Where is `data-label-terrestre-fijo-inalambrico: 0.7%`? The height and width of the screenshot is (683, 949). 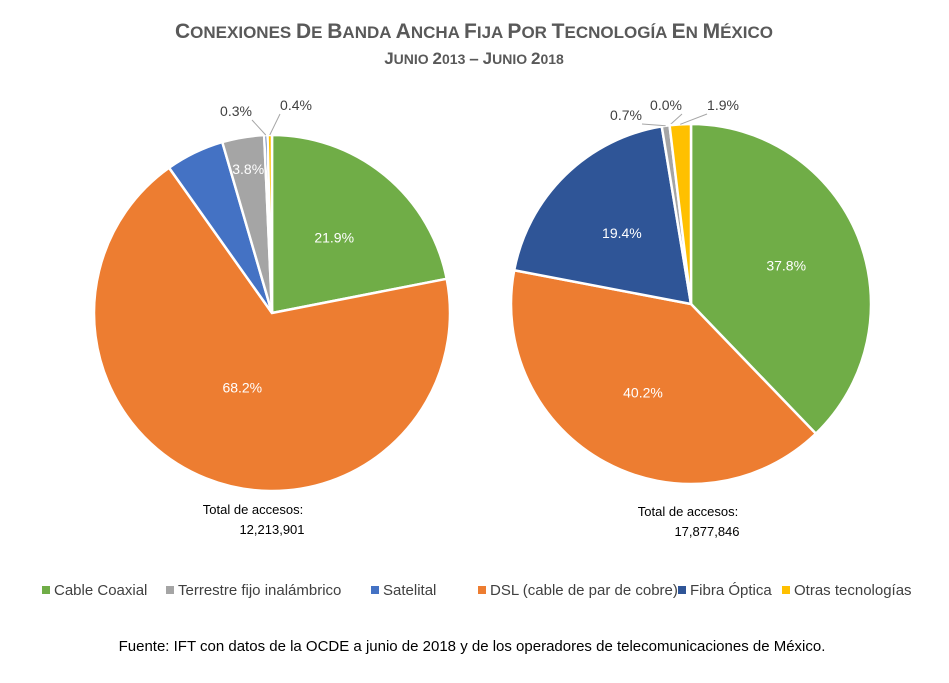 data-label-terrestre-fijo-inalambrico: 0.7% is located at coordinates (626, 115).